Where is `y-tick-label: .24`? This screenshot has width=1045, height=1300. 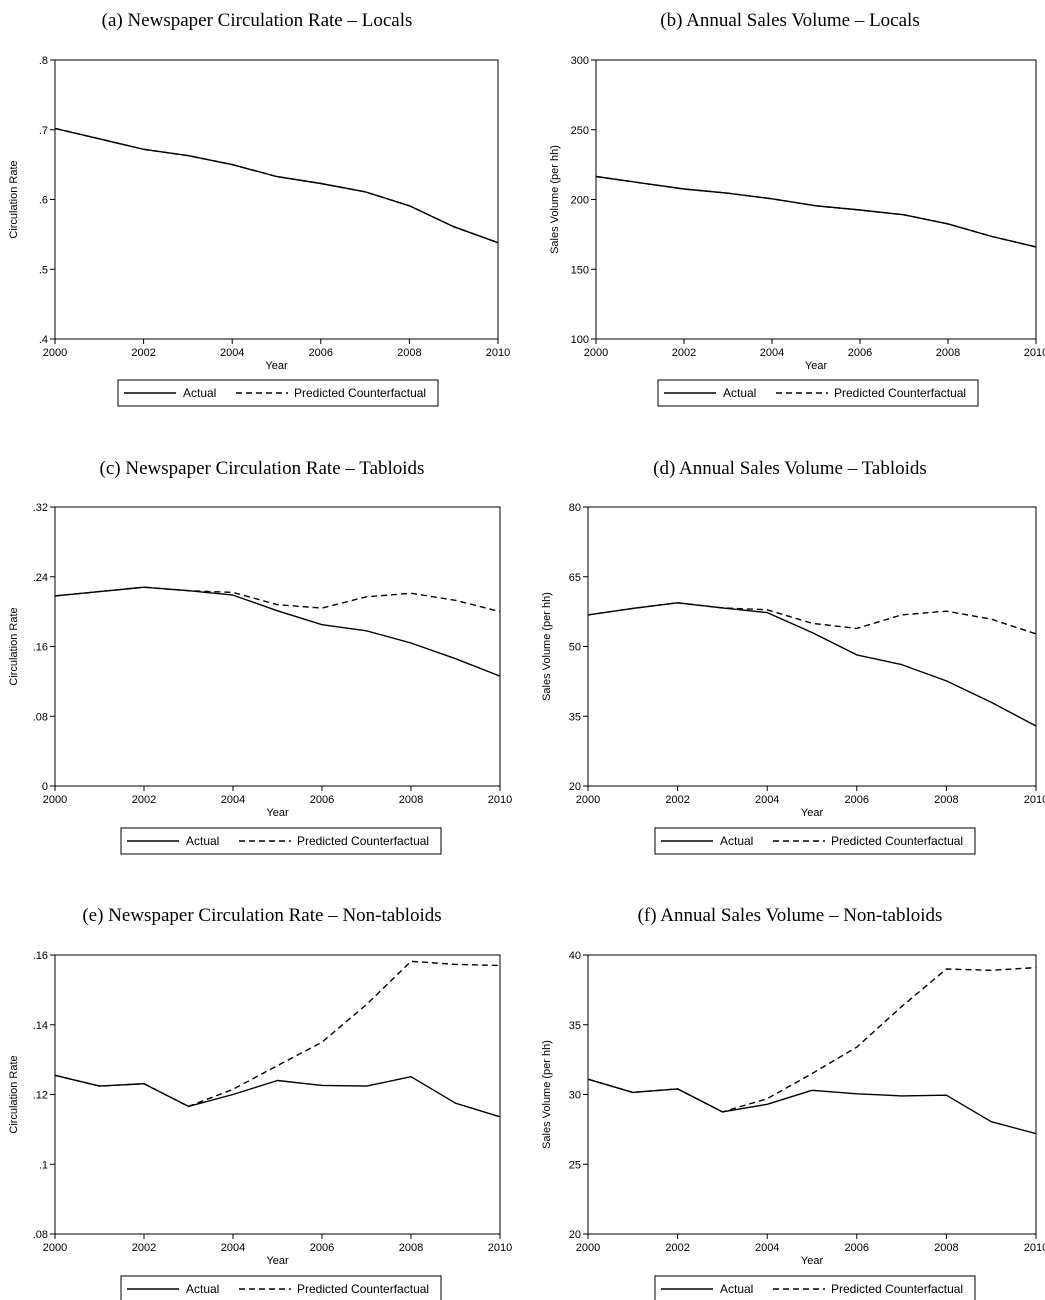 y-tick-label: .24 is located at coordinates (40, 578).